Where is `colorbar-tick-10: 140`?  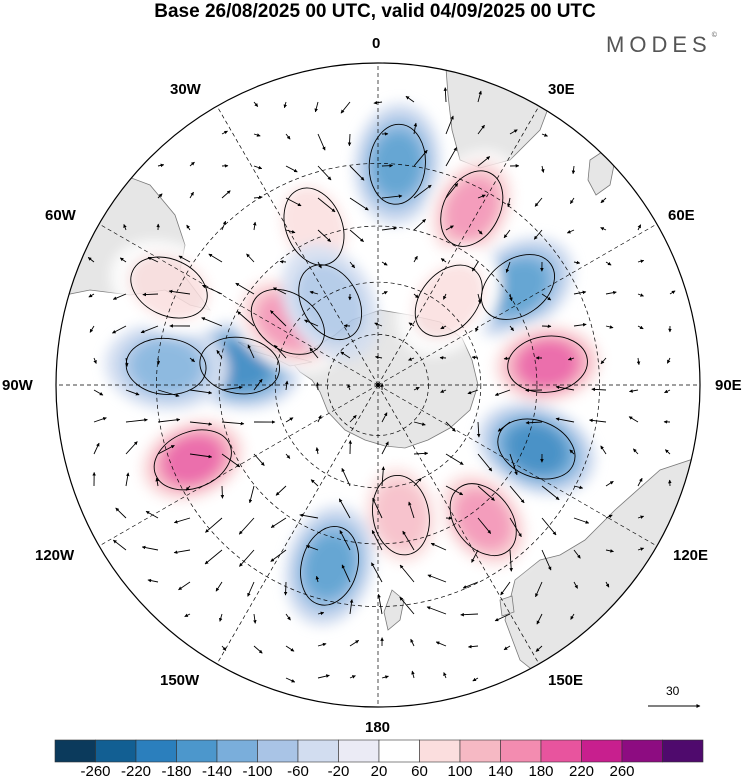 colorbar-tick-10: 140 is located at coordinates (500, 771).